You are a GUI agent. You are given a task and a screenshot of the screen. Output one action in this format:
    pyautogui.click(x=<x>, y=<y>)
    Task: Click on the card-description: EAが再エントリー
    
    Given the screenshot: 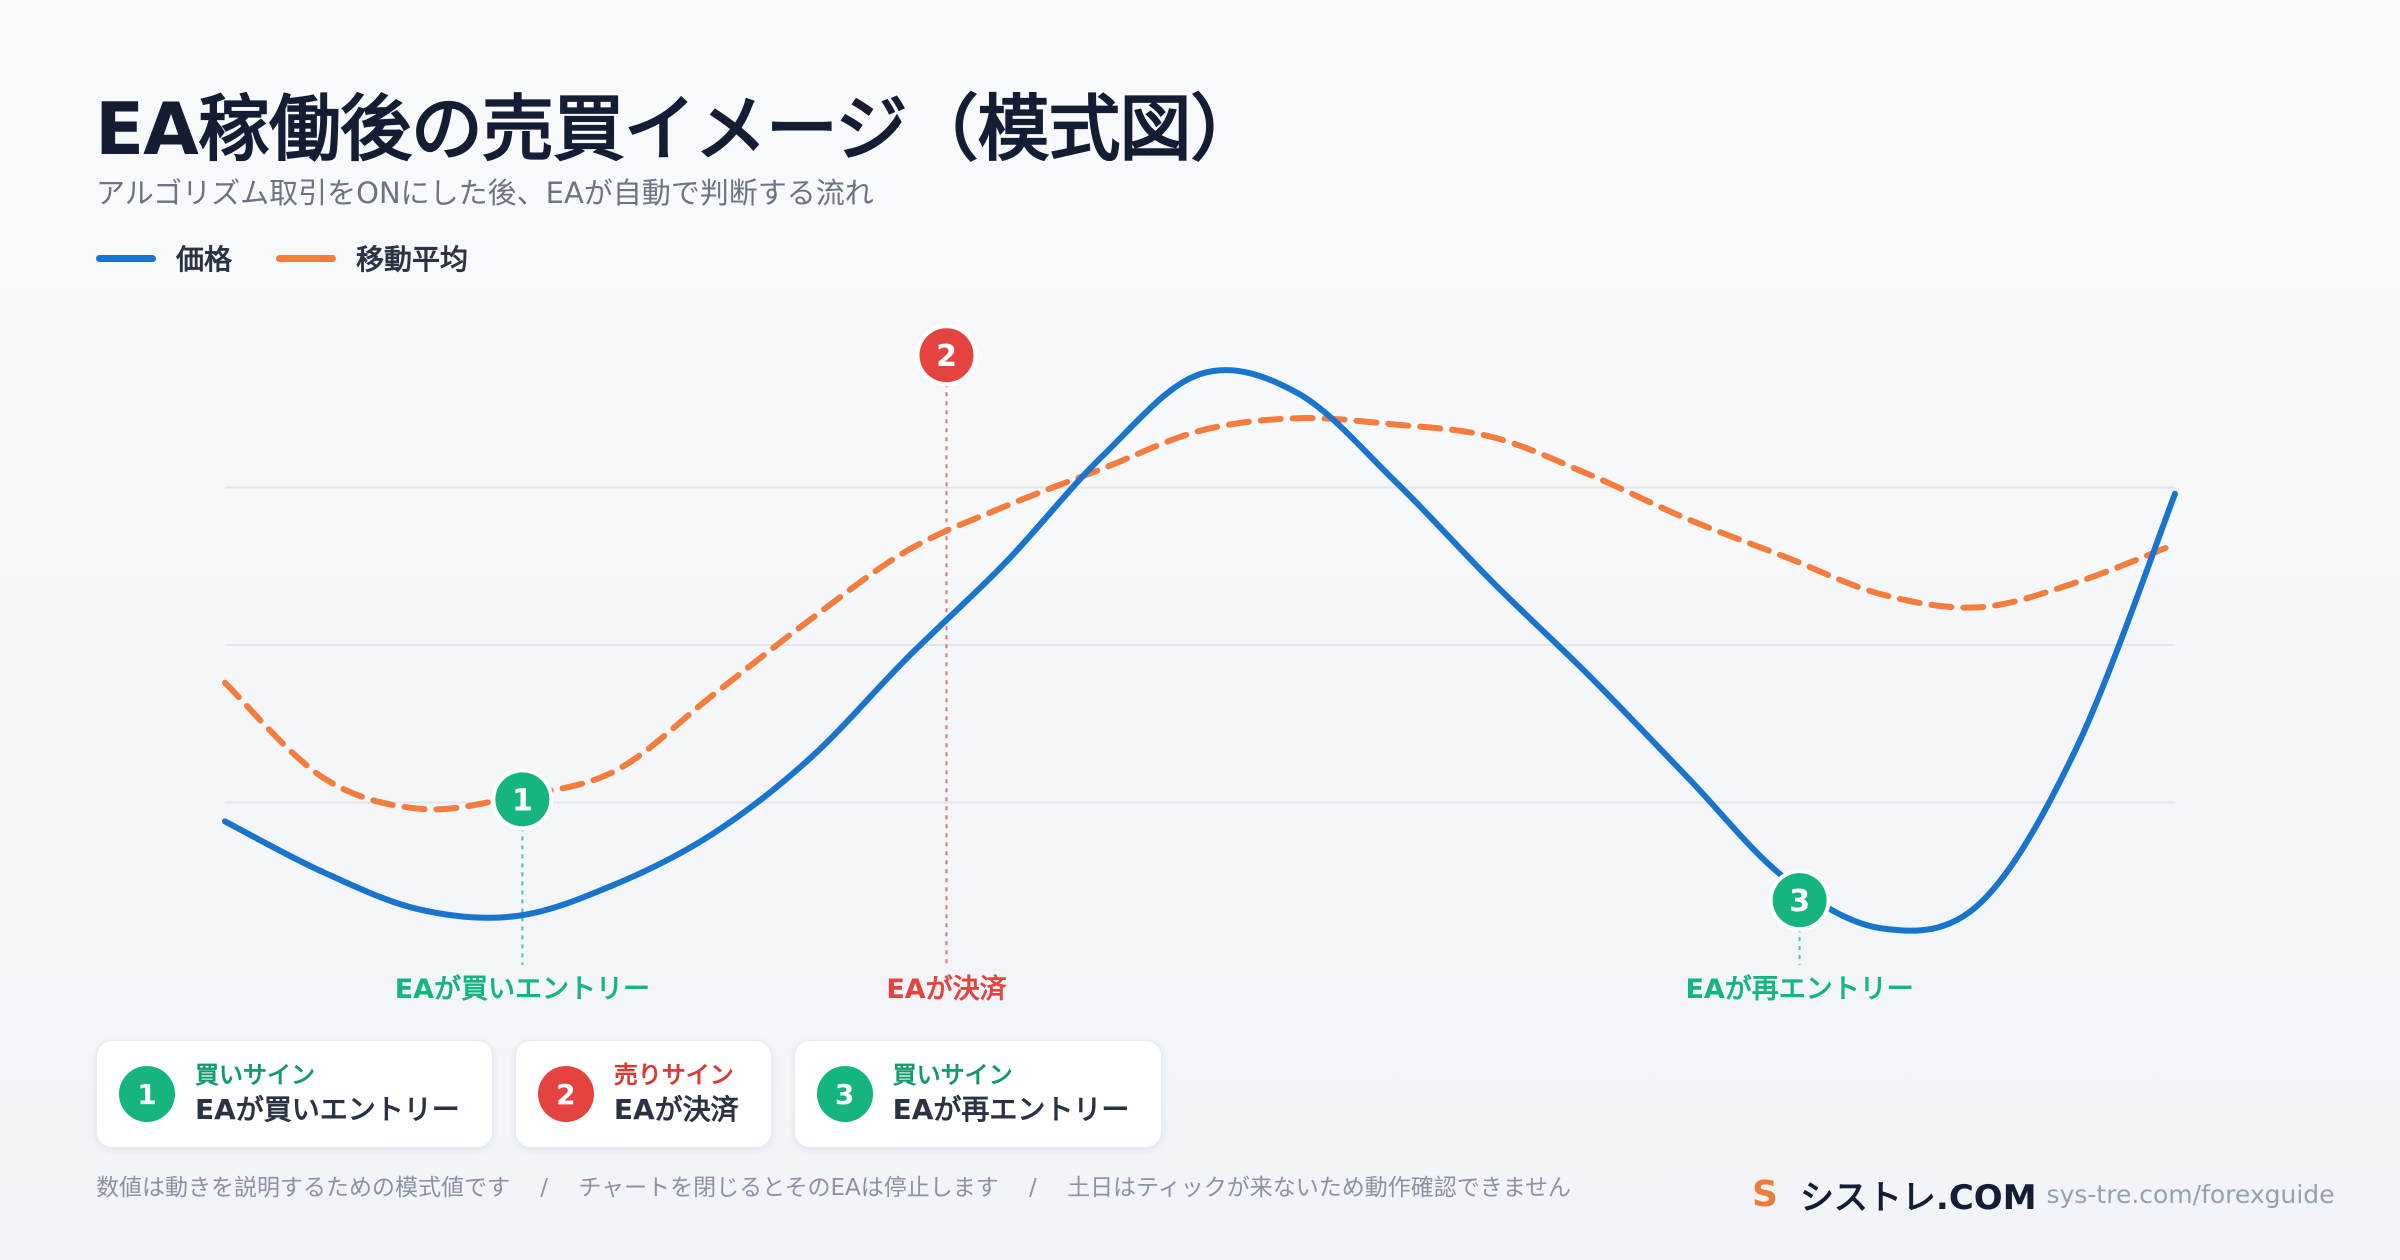 What is the action you would take?
    pyautogui.click(x=1011, y=1109)
    